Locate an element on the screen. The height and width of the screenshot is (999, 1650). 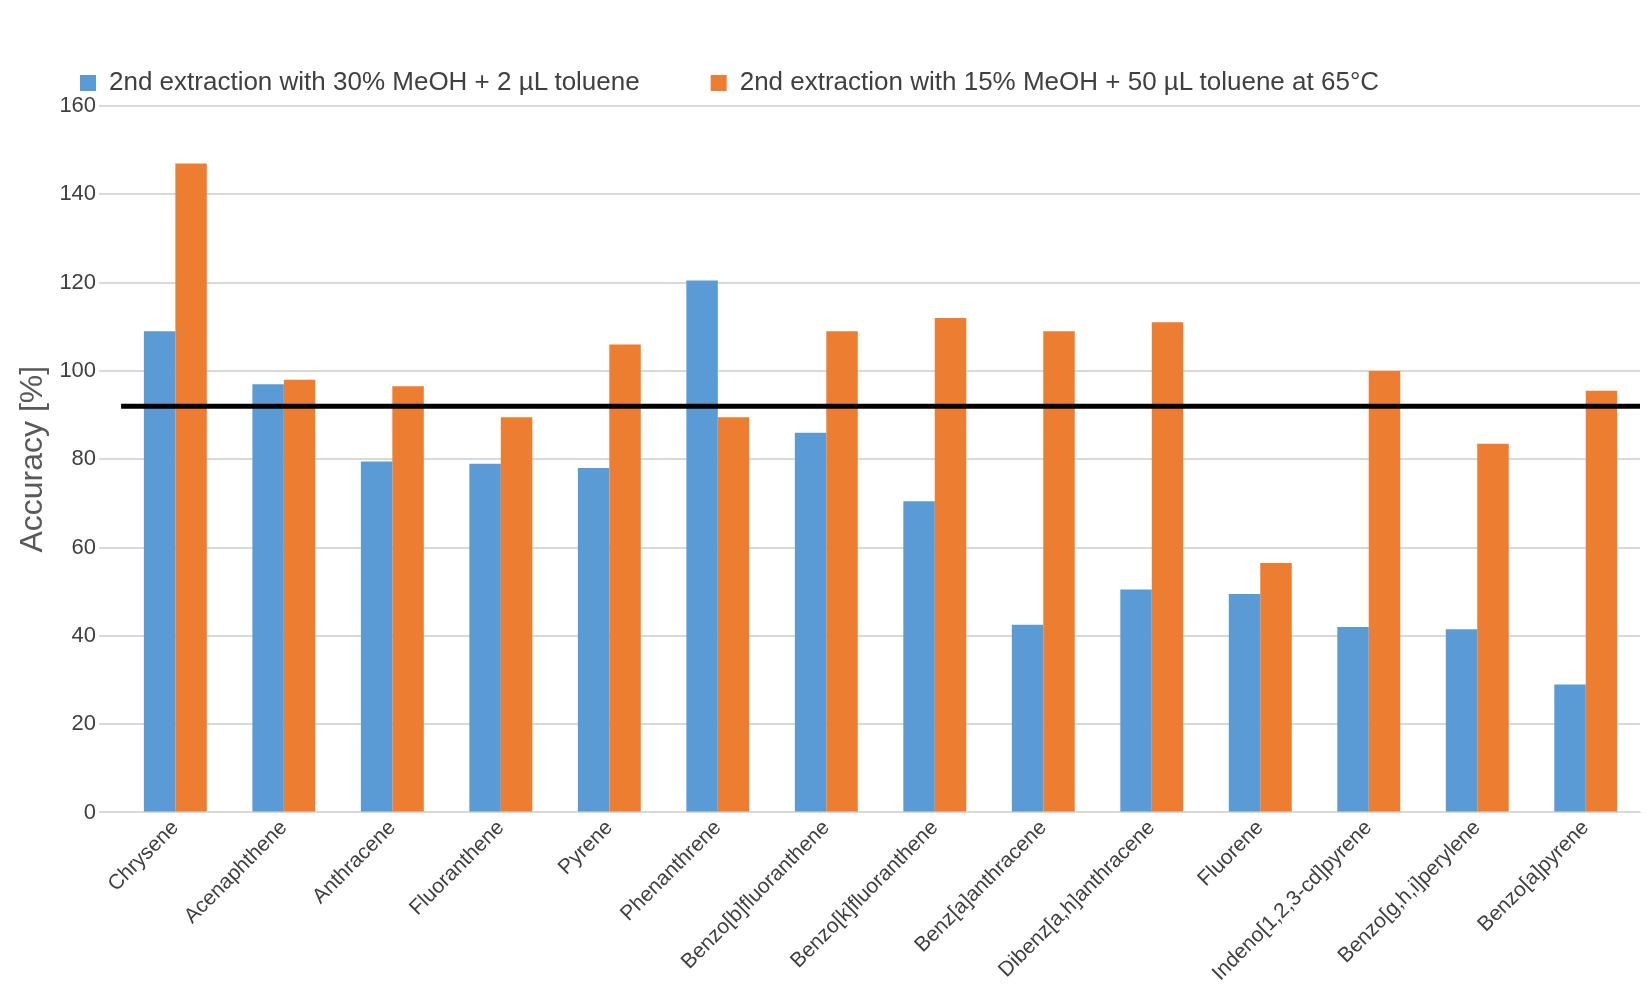
y-tick-label: 160 is located at coordinates (78, 105).